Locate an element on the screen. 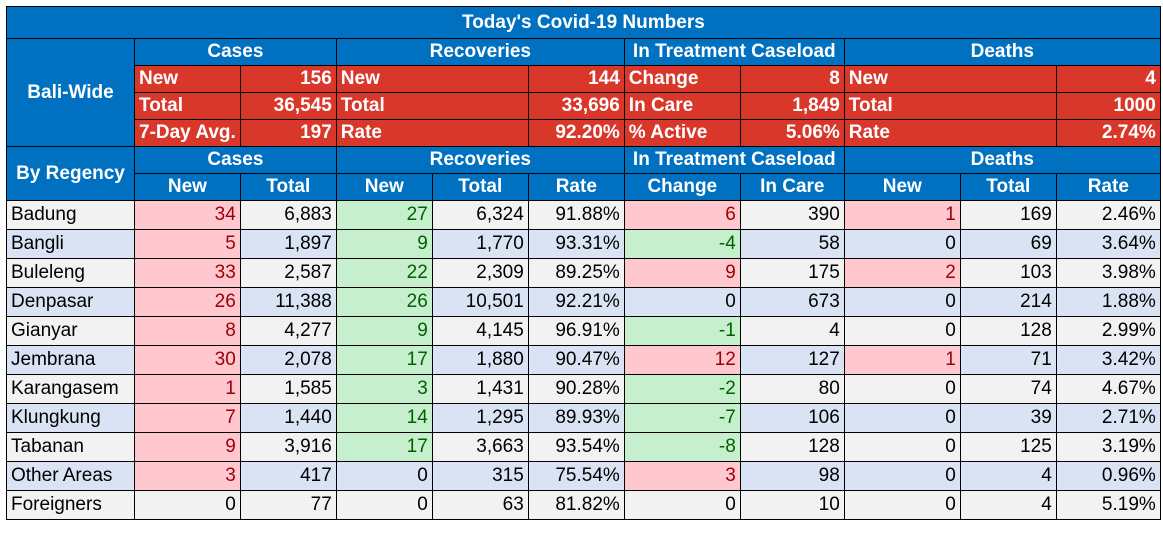  cases-total-cell: 1,440 is located at coordinates (288, 418).